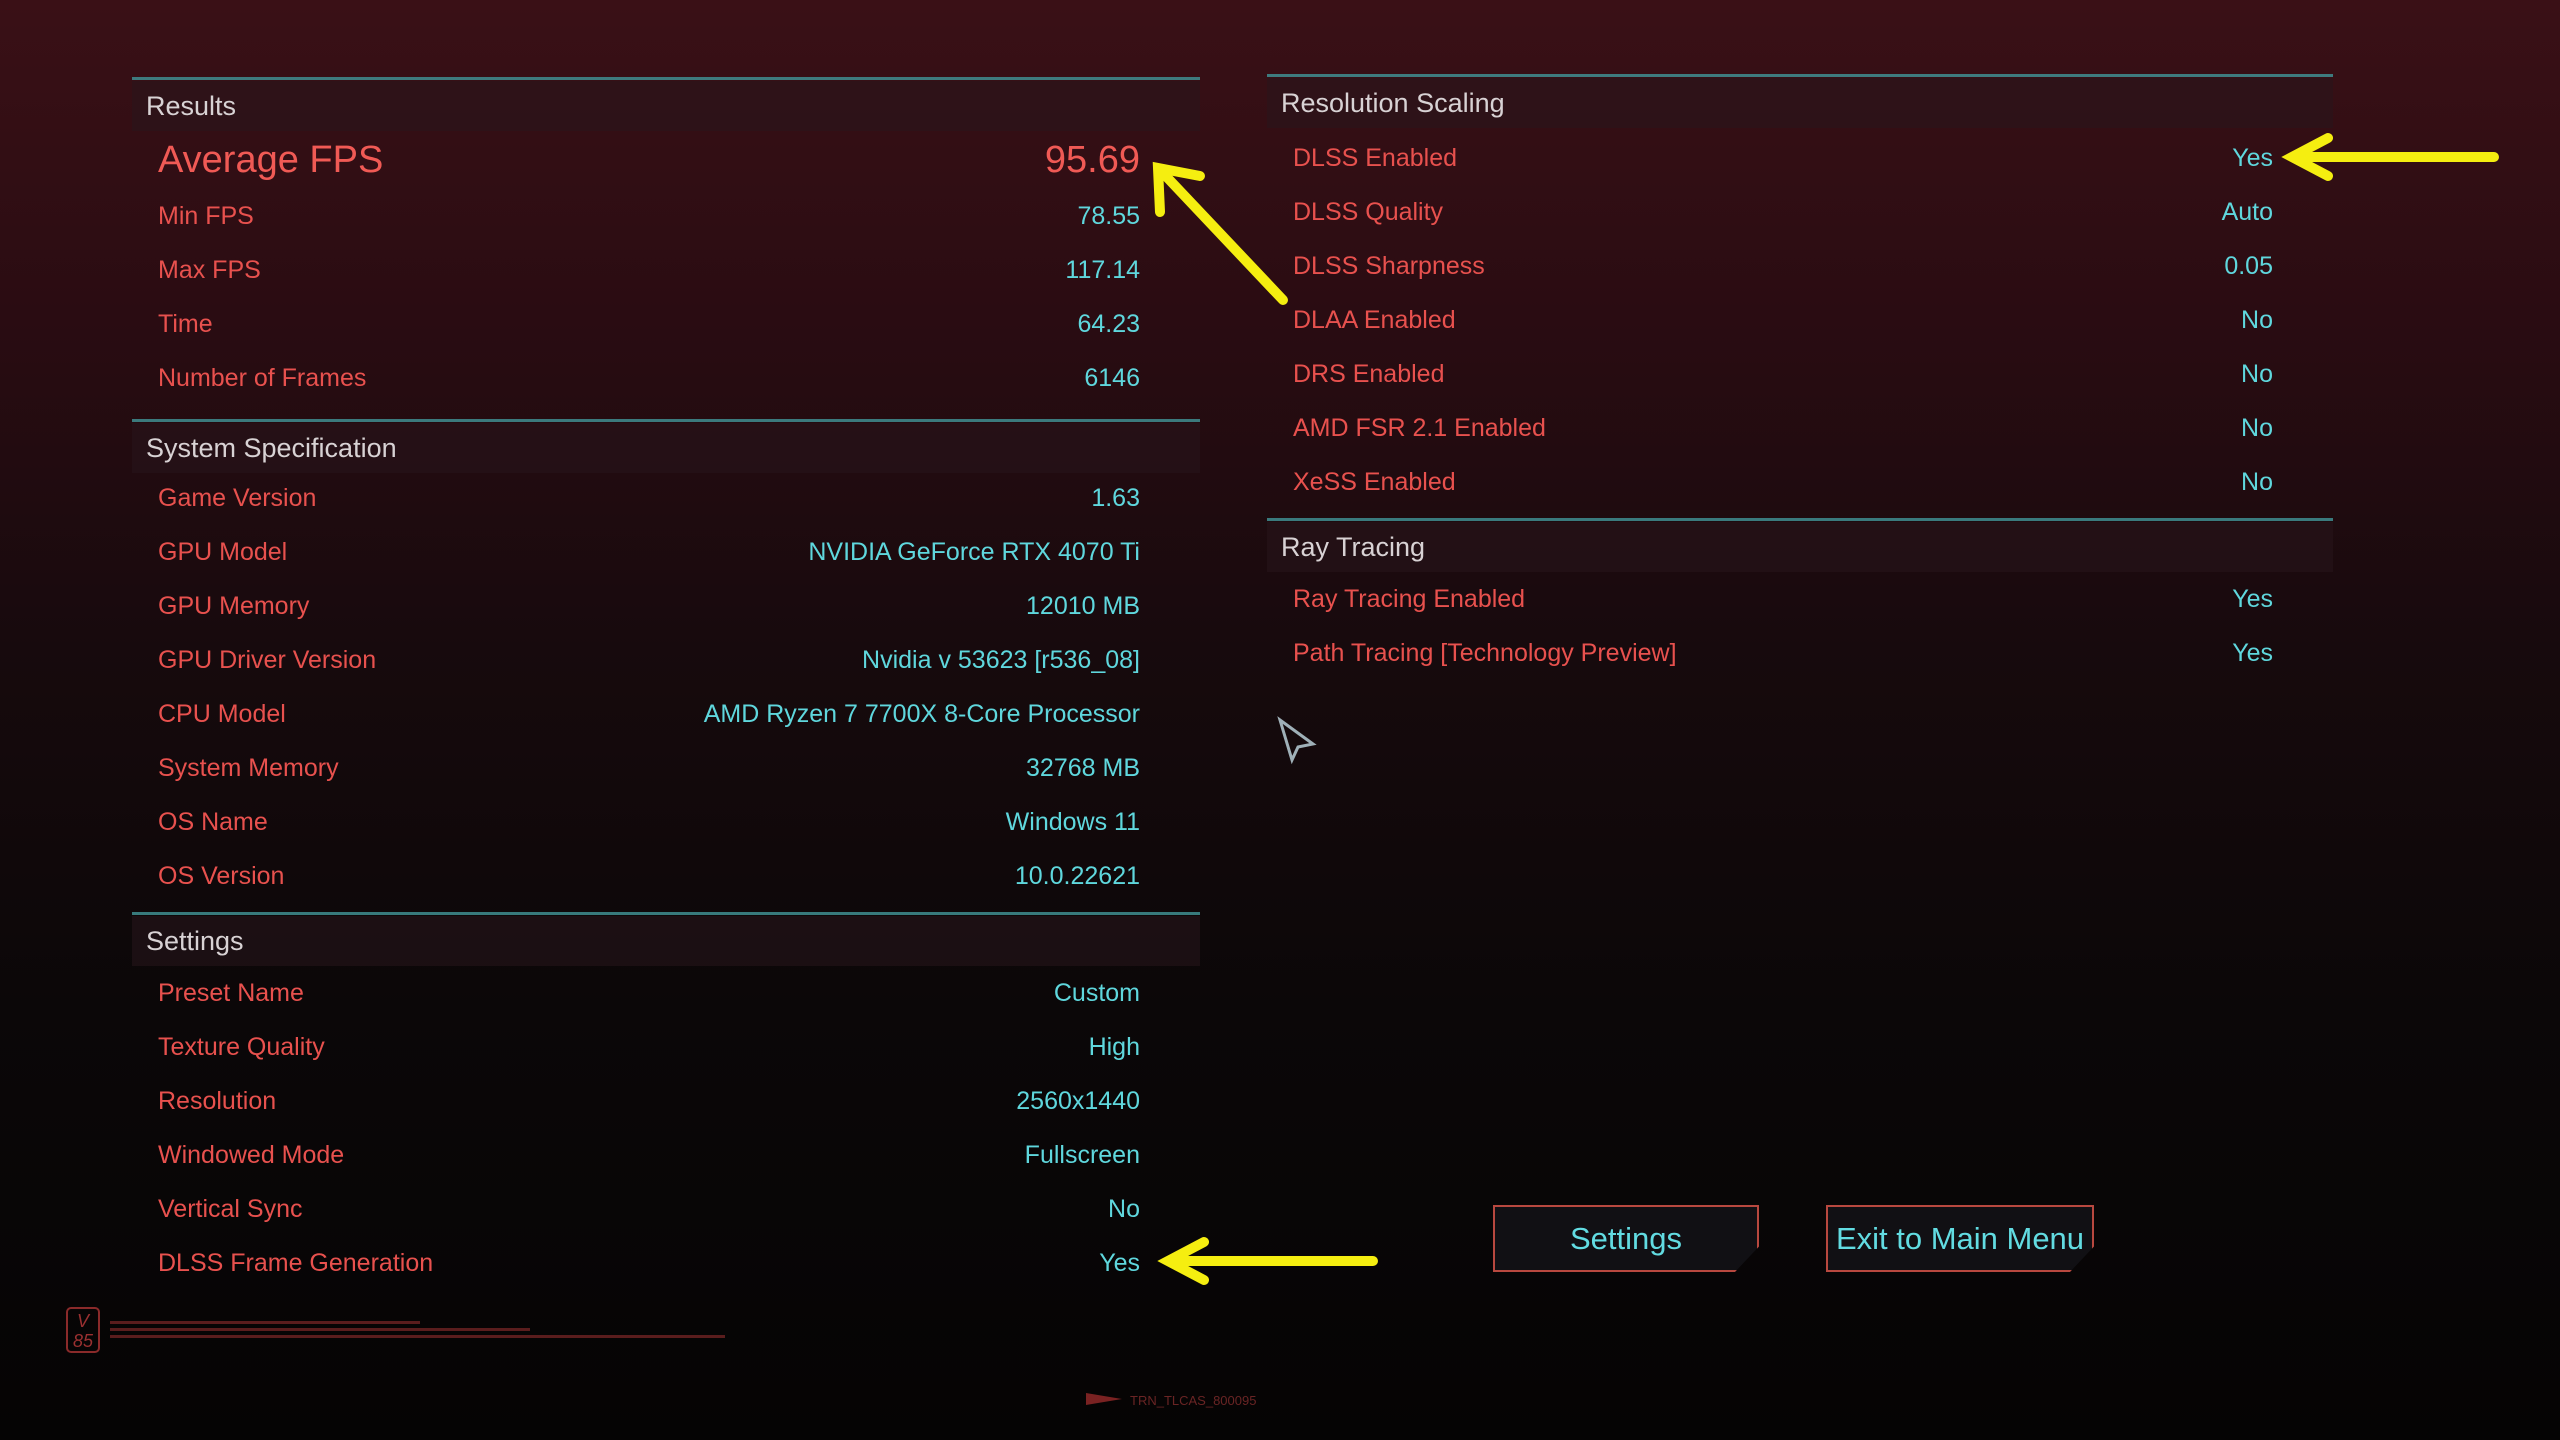 This screenshot has height=1440, width=2560. I want to click on stat-value: 0.05, so click(2248, 266).